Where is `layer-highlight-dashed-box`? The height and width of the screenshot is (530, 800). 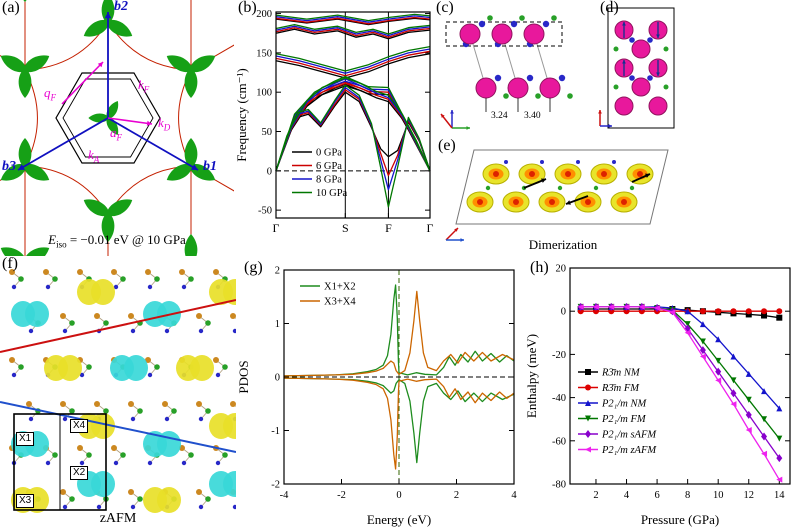
layer-highlight-dashed-box is located at coordinates (504, 34).